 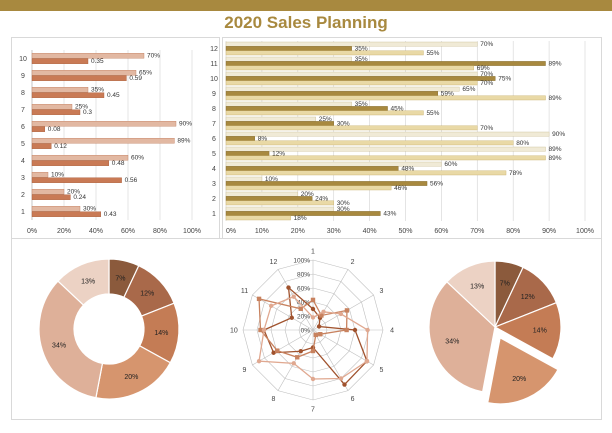 What do you see at coordinates (321, 198) in the screenshot?
I see `bar-value-label: 24%` at bounding box center [321, 198].